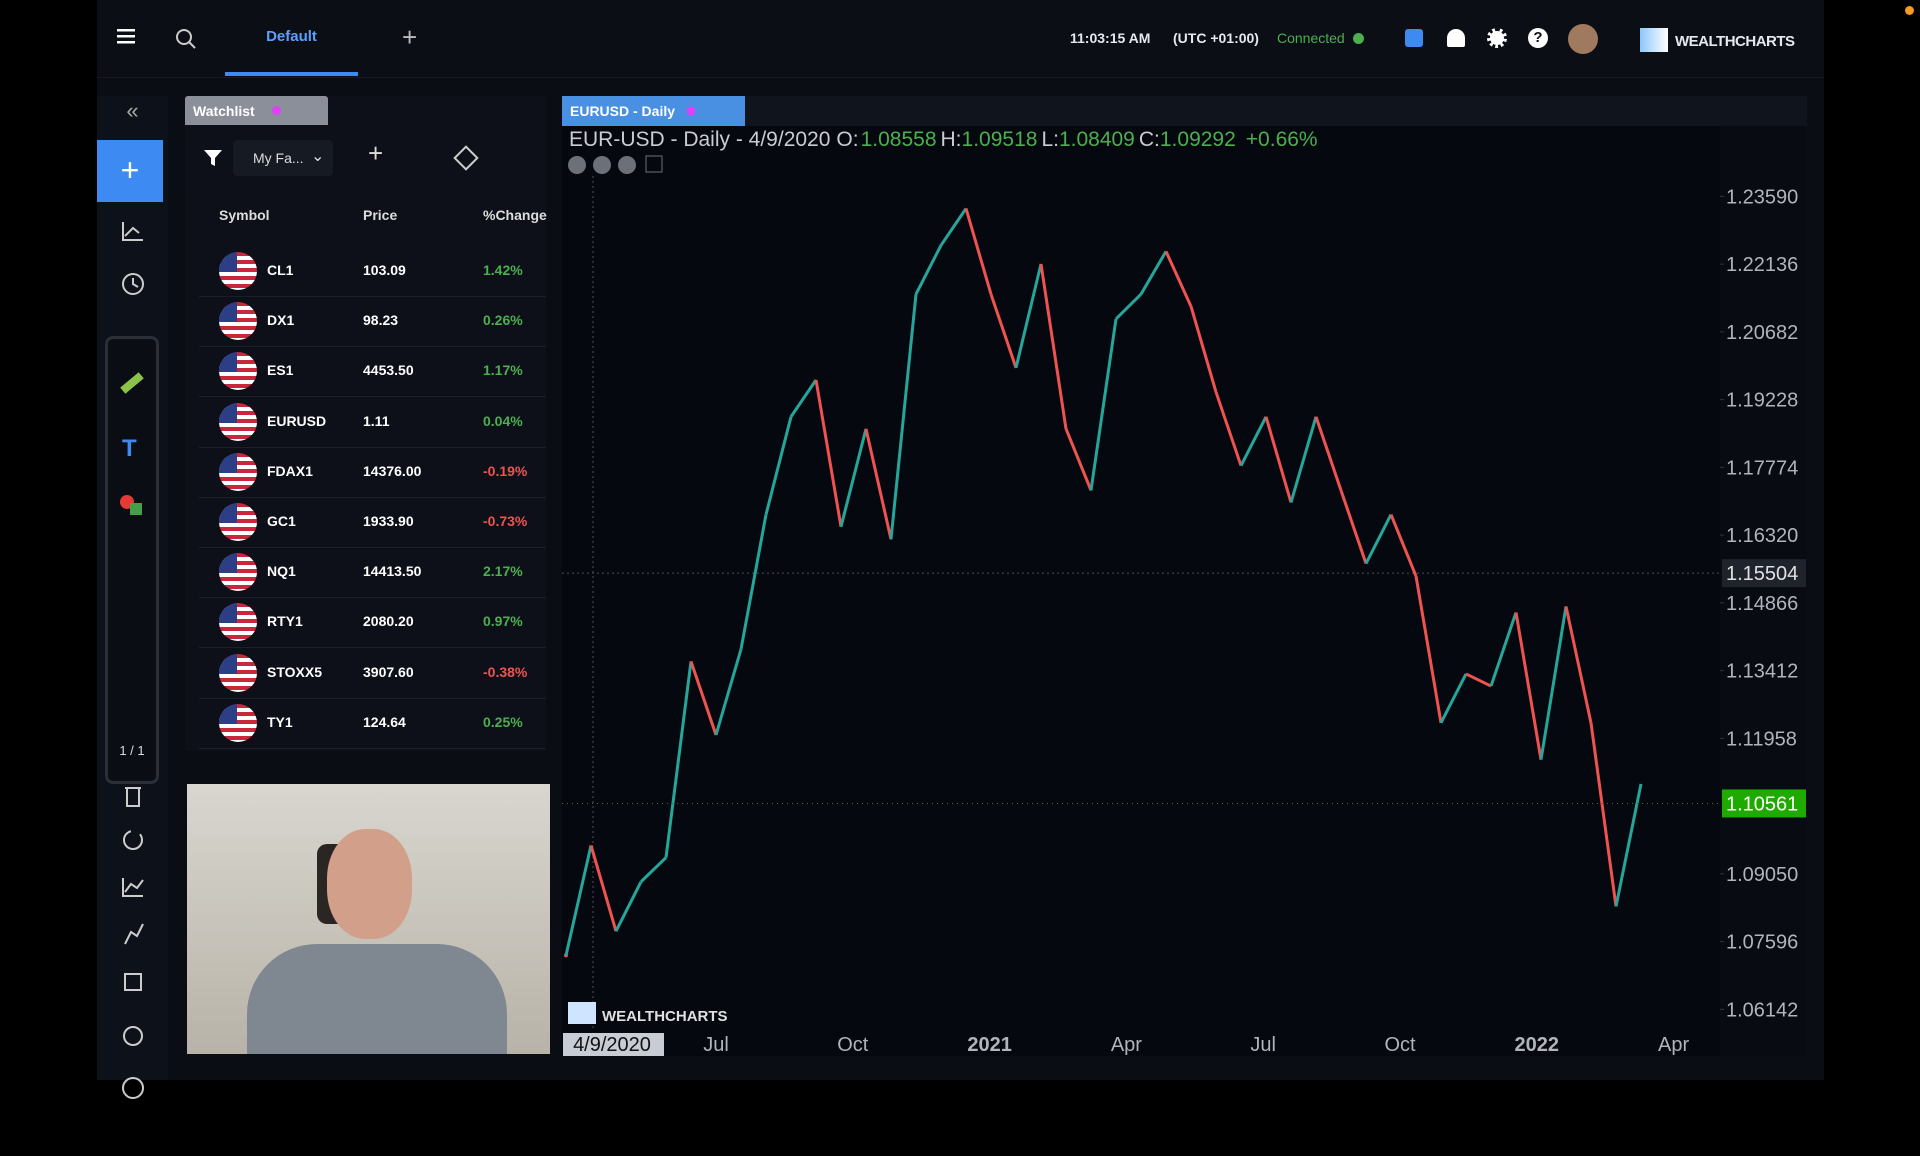 This screenshot has width=1920, height=1156. Describe the element at coordinates (1764, 803) in the screenshot. I see `current-price-bg` at that location.